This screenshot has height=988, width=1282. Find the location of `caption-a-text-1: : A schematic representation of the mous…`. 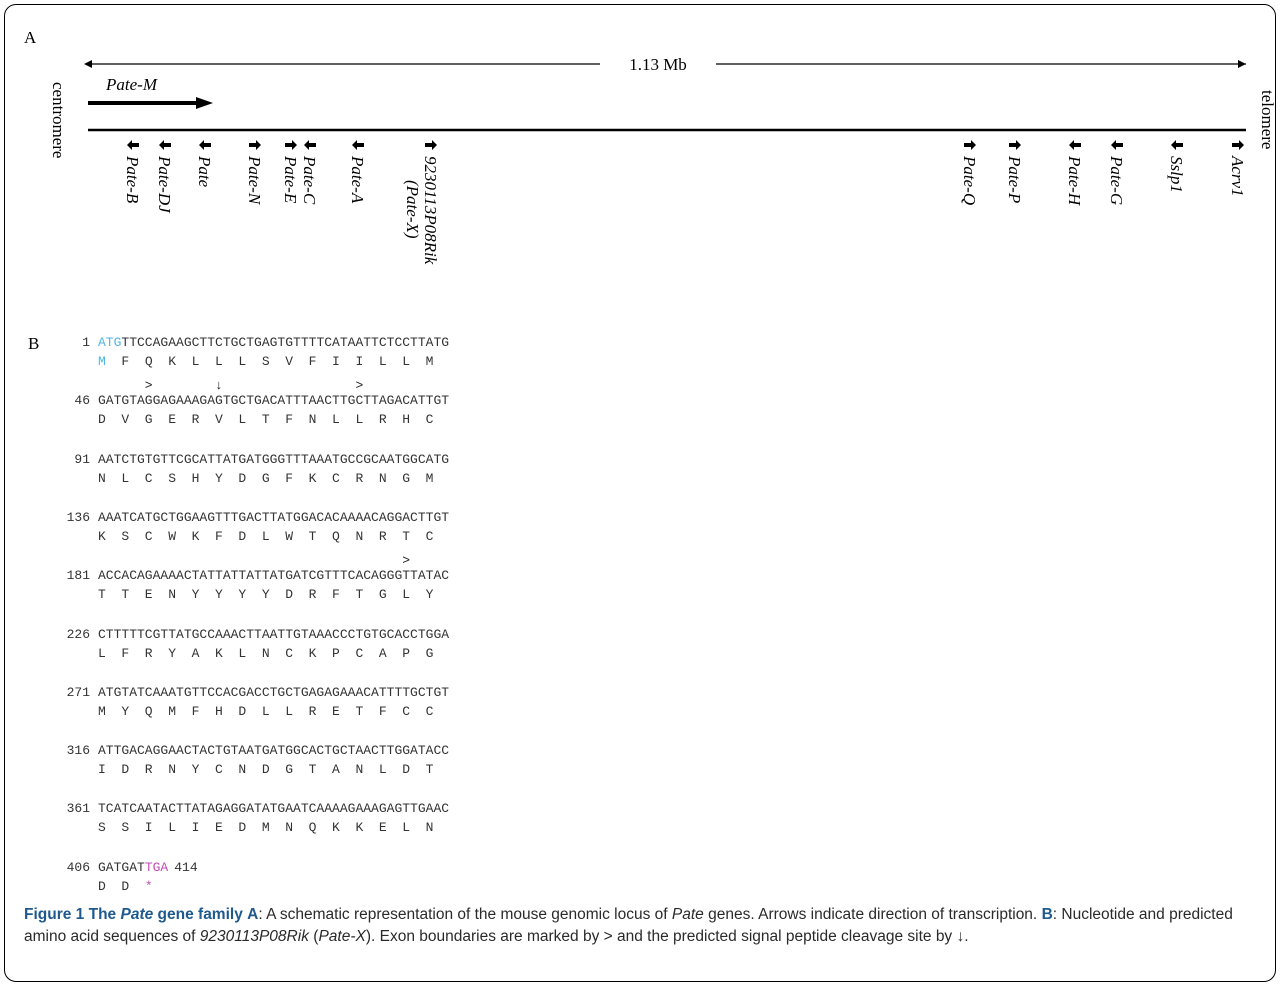

caption-a-text-1: : A schematic representation of the mous… is located at coordinates (463, 914).